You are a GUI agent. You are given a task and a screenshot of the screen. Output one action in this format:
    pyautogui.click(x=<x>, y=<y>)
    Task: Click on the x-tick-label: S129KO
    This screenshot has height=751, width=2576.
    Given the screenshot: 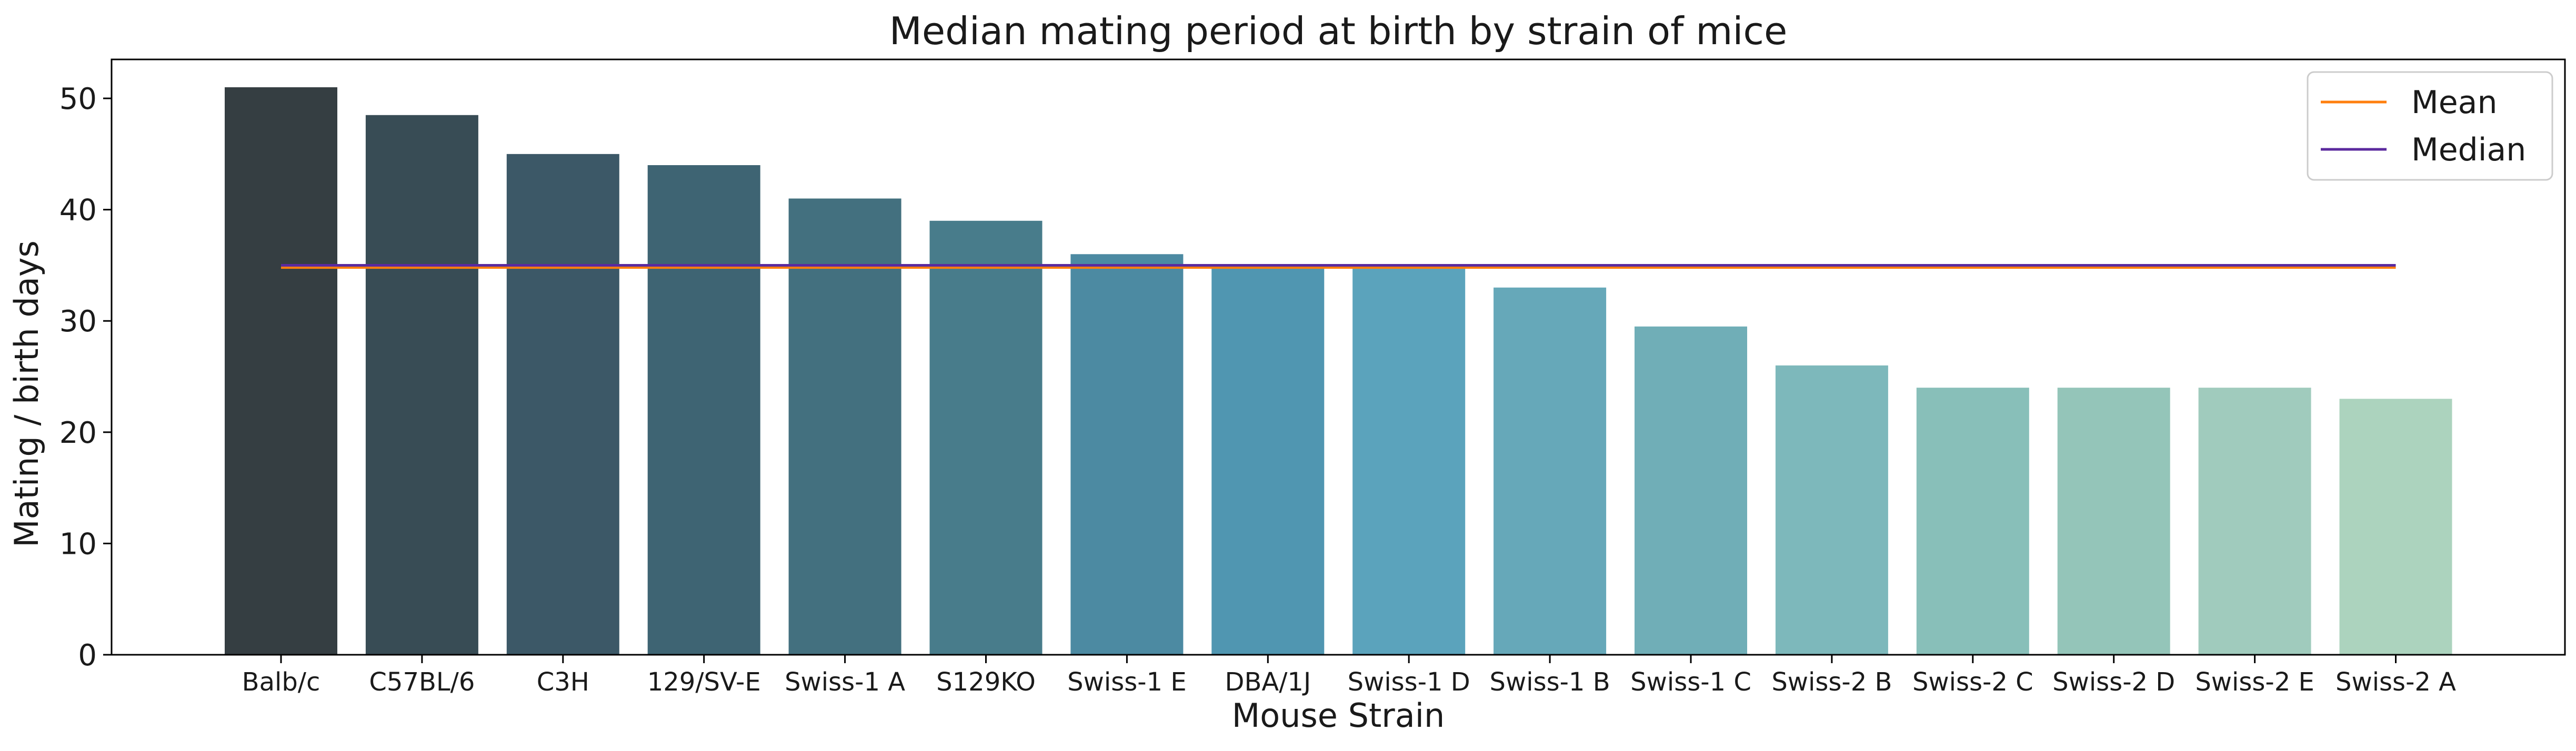 What is the action you would take?
    pyautogui.click(x=986, y=682)
    